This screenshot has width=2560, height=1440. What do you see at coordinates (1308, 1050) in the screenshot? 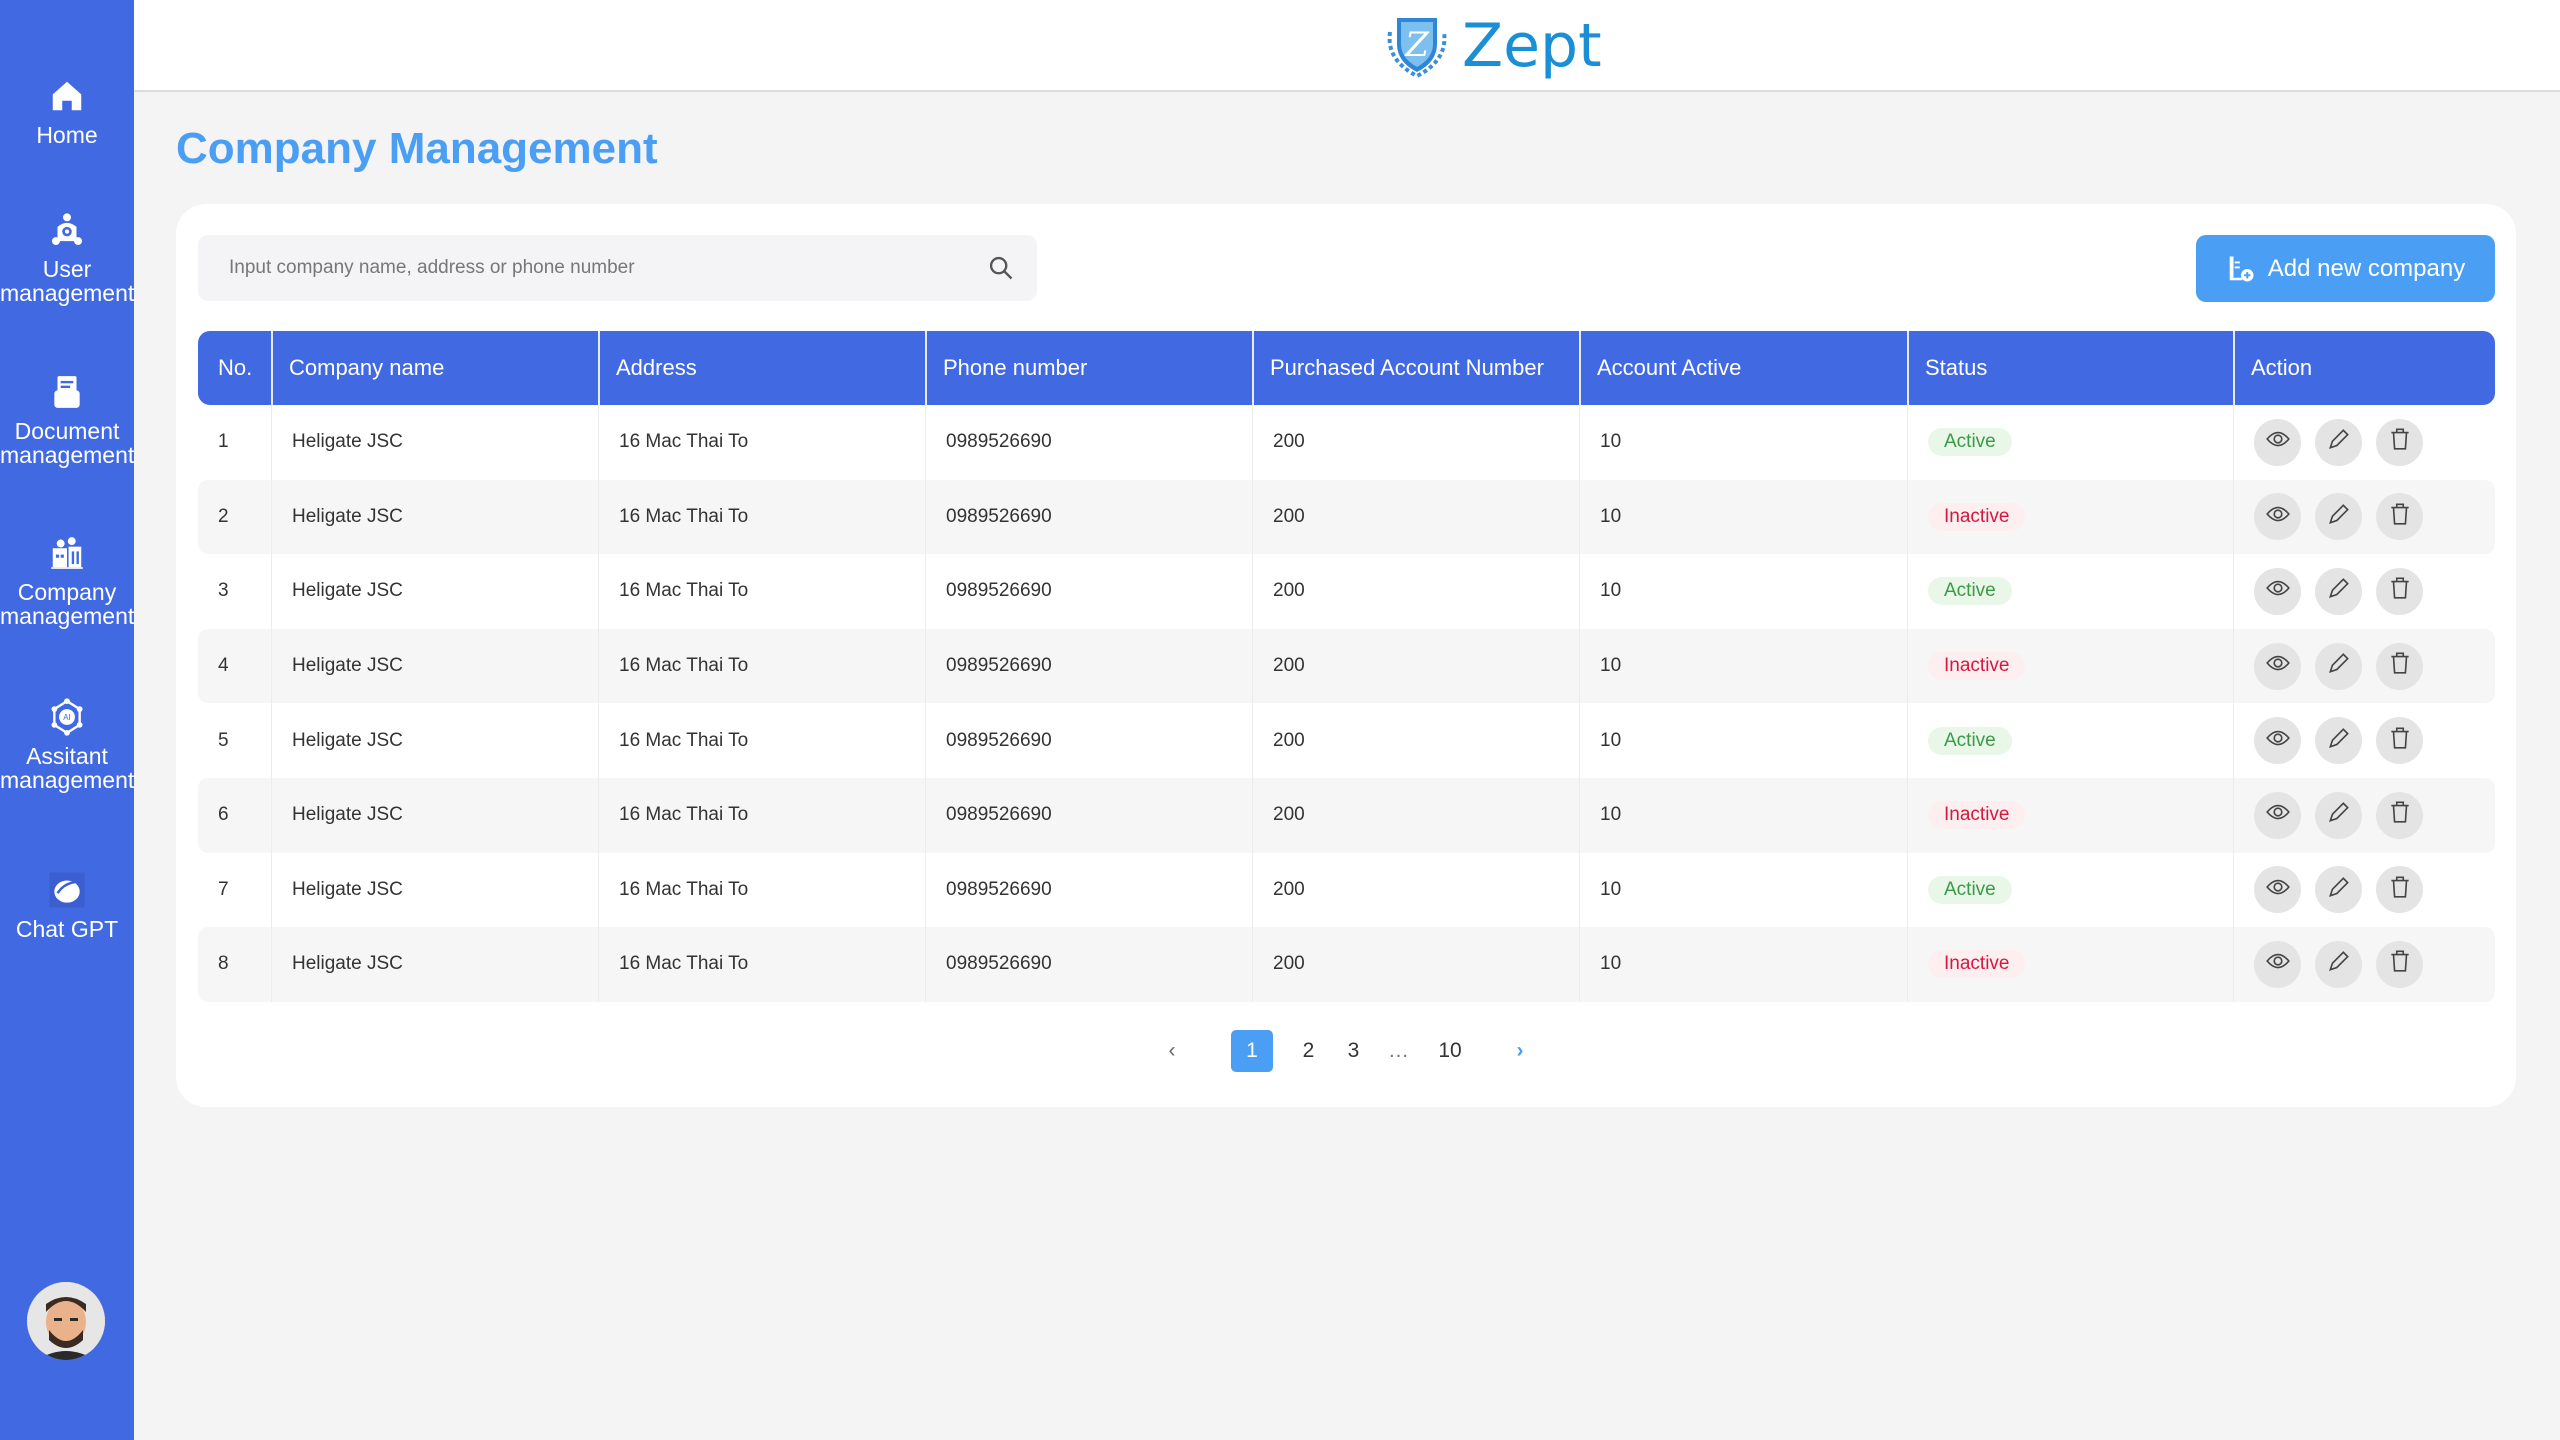
I see `pagination-page-2: 2` at bounding box center [1308, 1050].